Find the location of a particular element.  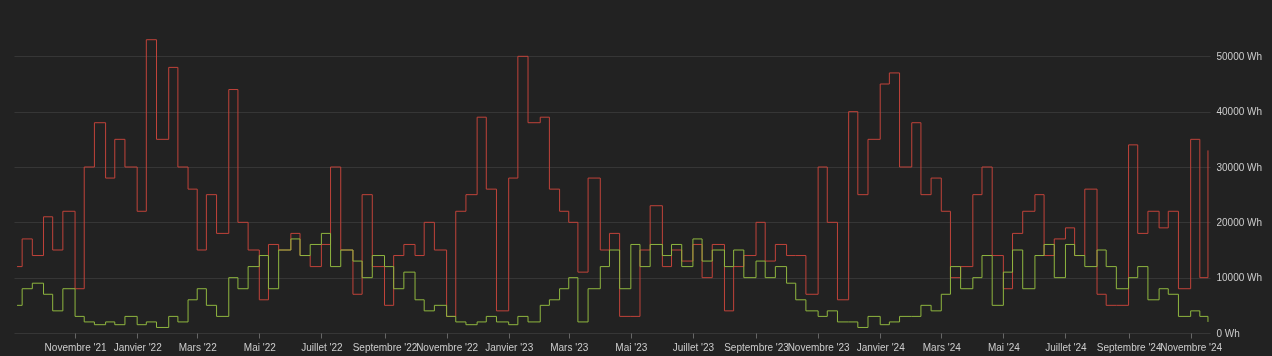

x-tick-label: Novembre '21 is located at coordinates (75, 347).